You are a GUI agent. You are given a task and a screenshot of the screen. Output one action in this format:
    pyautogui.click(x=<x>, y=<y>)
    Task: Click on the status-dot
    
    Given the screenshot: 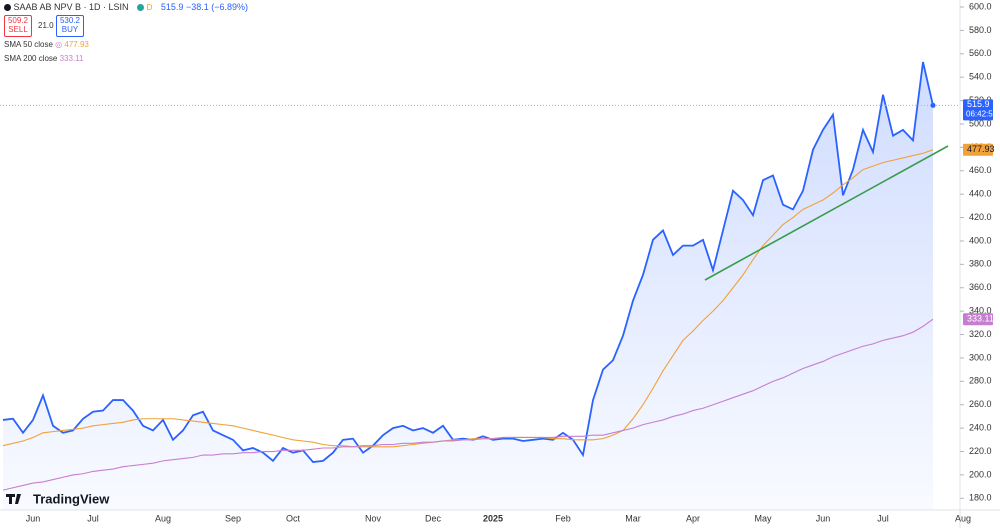 What is the action you would take?
    pyautogui.click(x=141, y=8)
    